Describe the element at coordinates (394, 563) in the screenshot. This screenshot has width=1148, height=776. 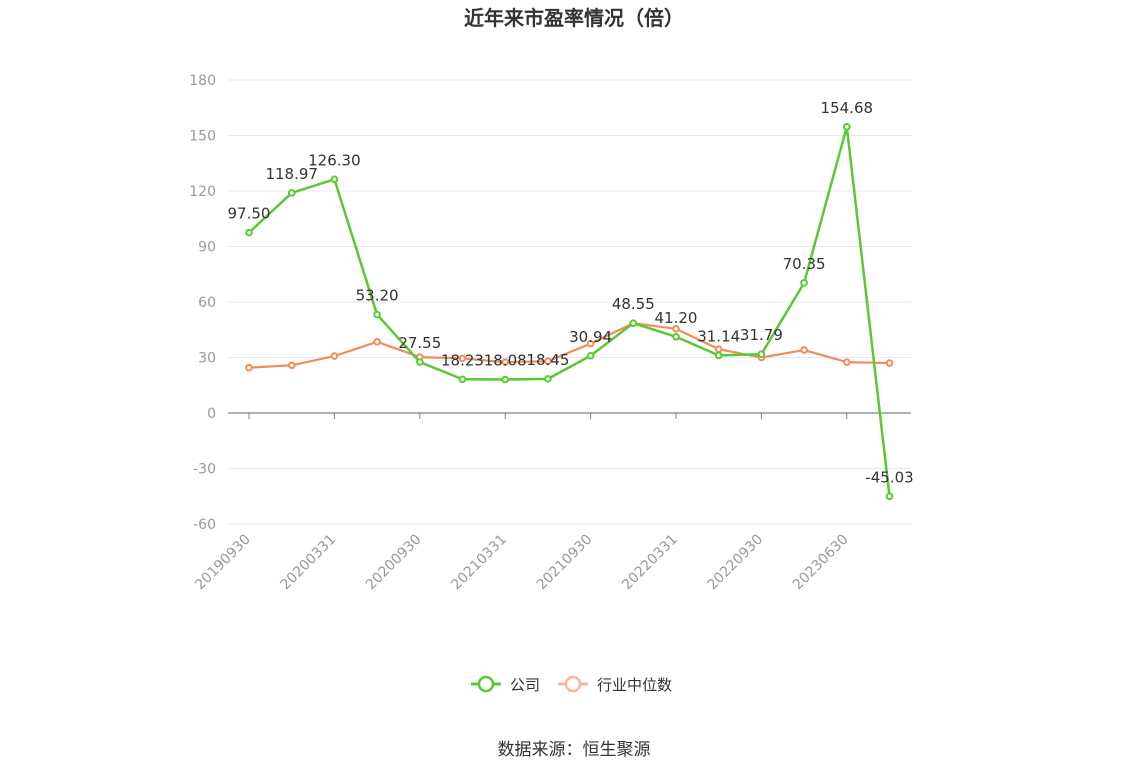
I see `x-tick-label: 20200930` at that location.